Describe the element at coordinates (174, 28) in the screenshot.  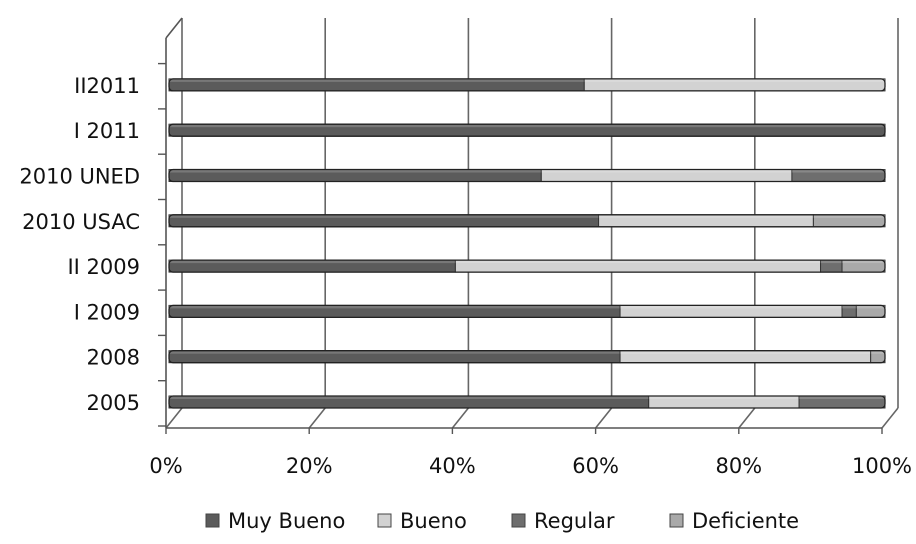
I see `y-axis-top` at that location.